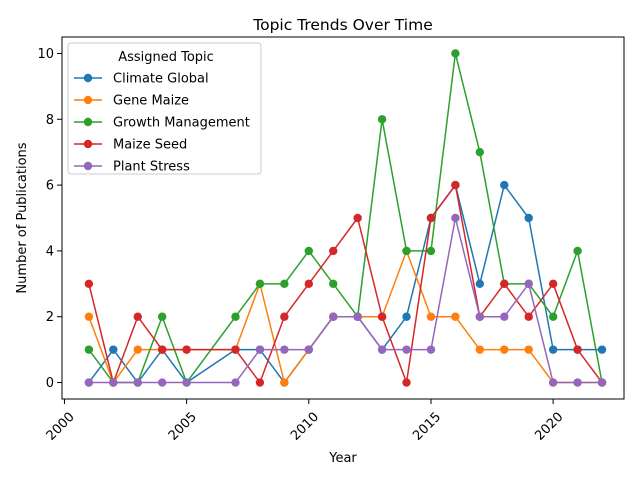  What do you see at coordinates (342, 458) in the screenshot?
I see `x-axis-label: Year` at bounding box center [342, 458].